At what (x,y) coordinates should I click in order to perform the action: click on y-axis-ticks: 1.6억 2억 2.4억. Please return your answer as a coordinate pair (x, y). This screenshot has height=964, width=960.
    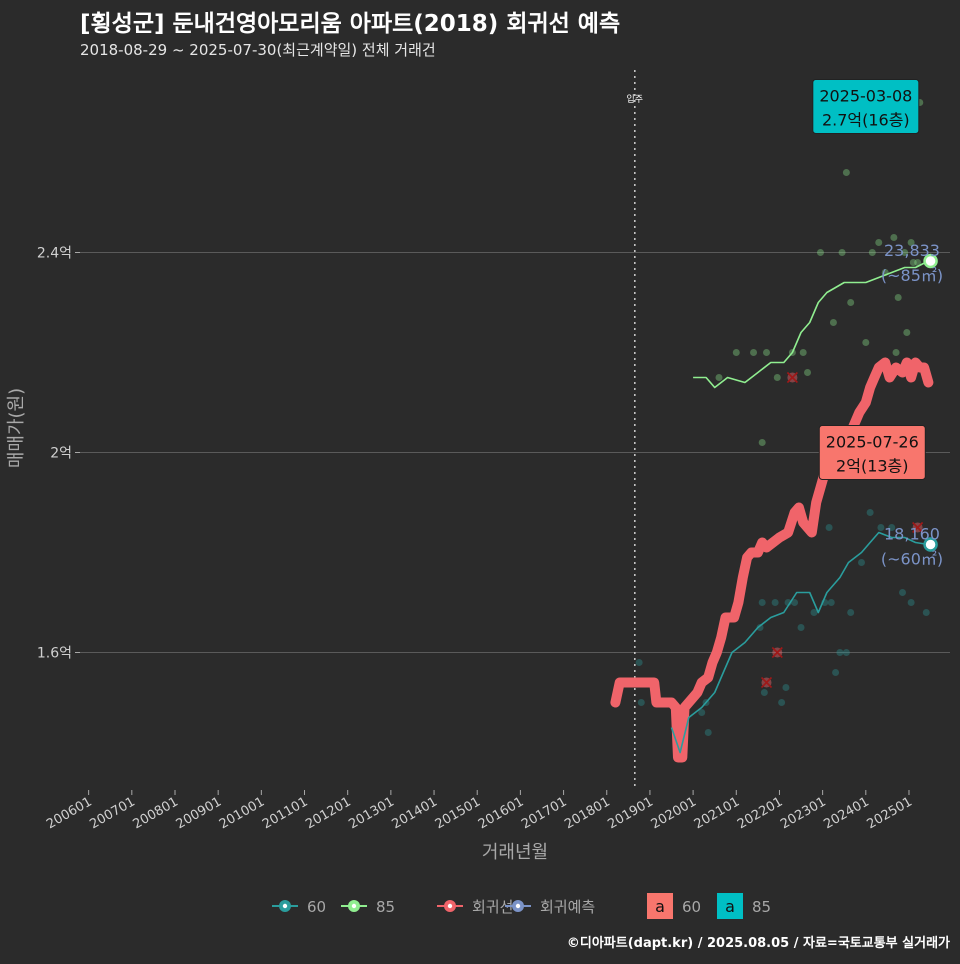
    Looking at the image, I should click on (58, 454).